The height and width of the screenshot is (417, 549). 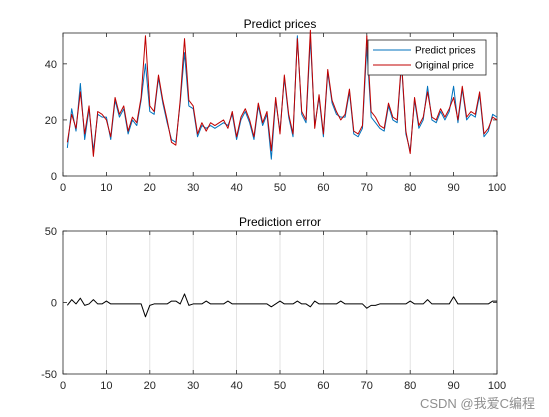 I want to click on predict-prices-x-tick-label: 30, so click(x=193, y=188).